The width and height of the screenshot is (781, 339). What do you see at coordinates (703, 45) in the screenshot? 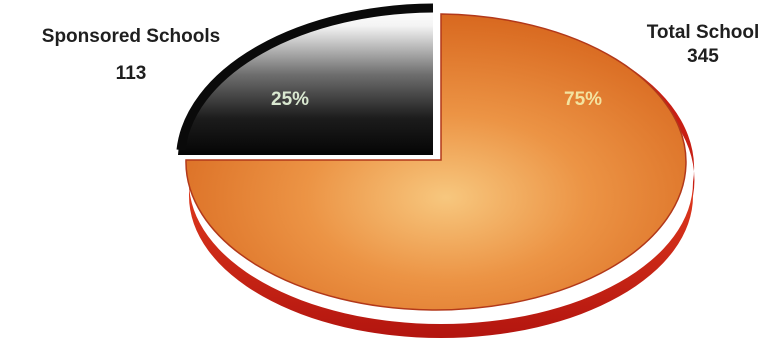
I see `total-school-label: Total School 345` at bounding box center [703, 45].